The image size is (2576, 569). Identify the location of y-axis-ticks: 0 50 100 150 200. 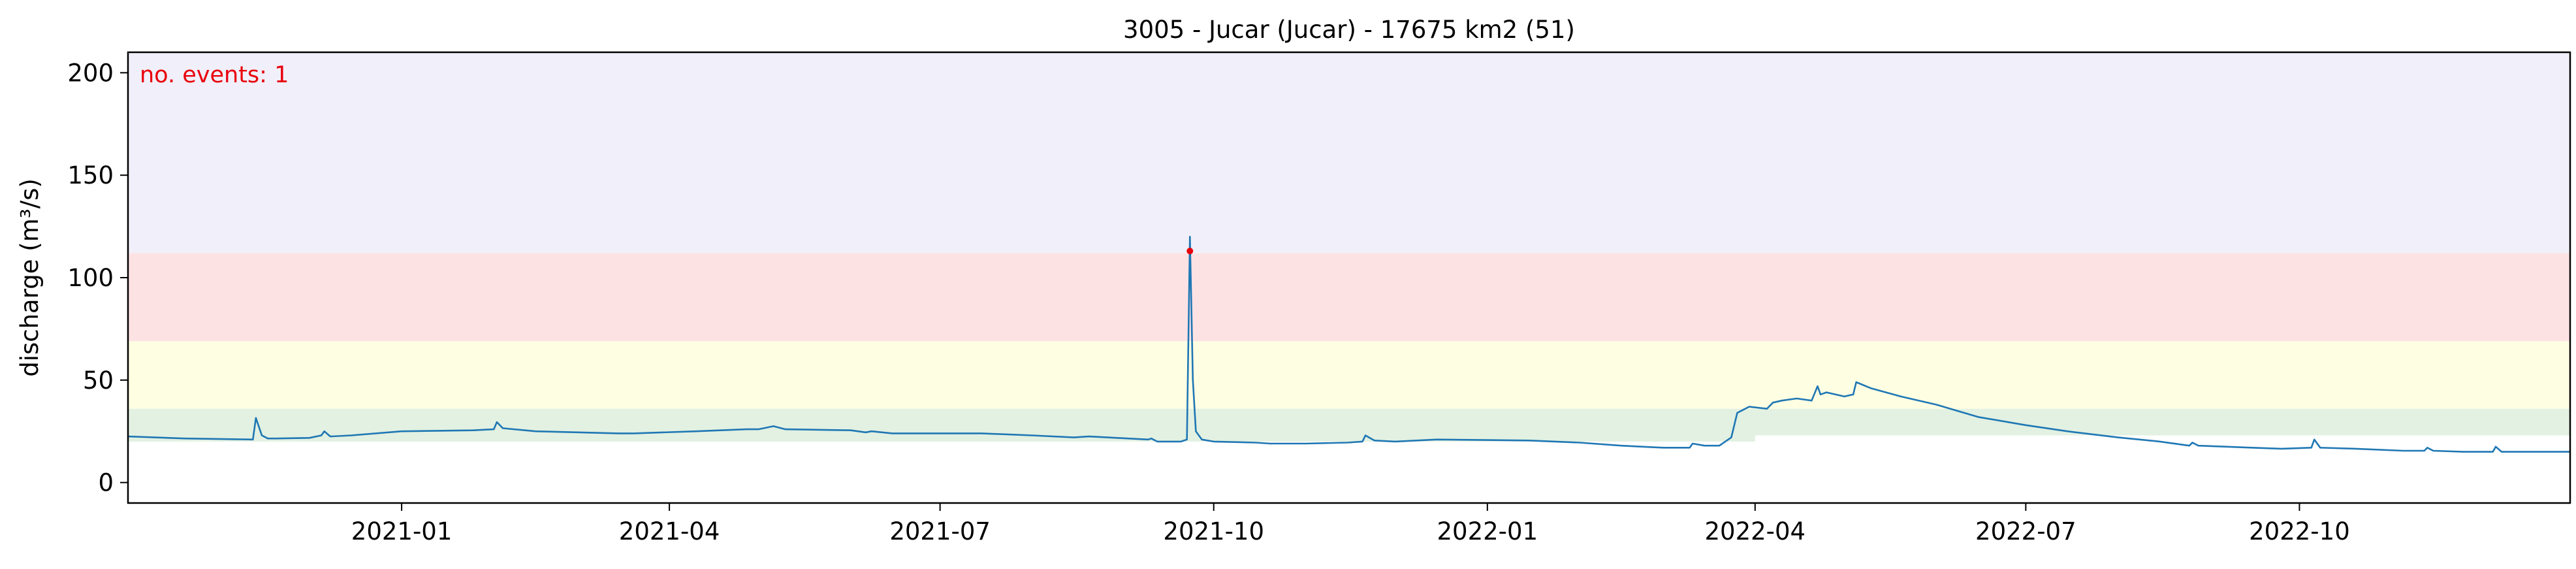
(98, 278).